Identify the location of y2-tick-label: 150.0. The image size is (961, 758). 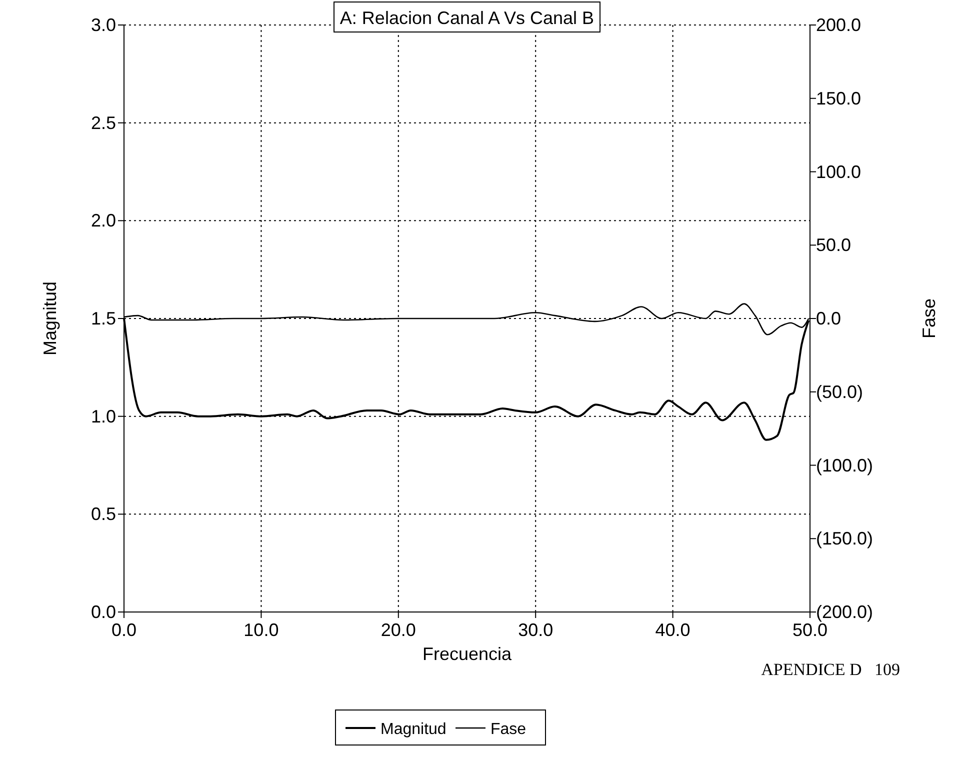
(839, 98).